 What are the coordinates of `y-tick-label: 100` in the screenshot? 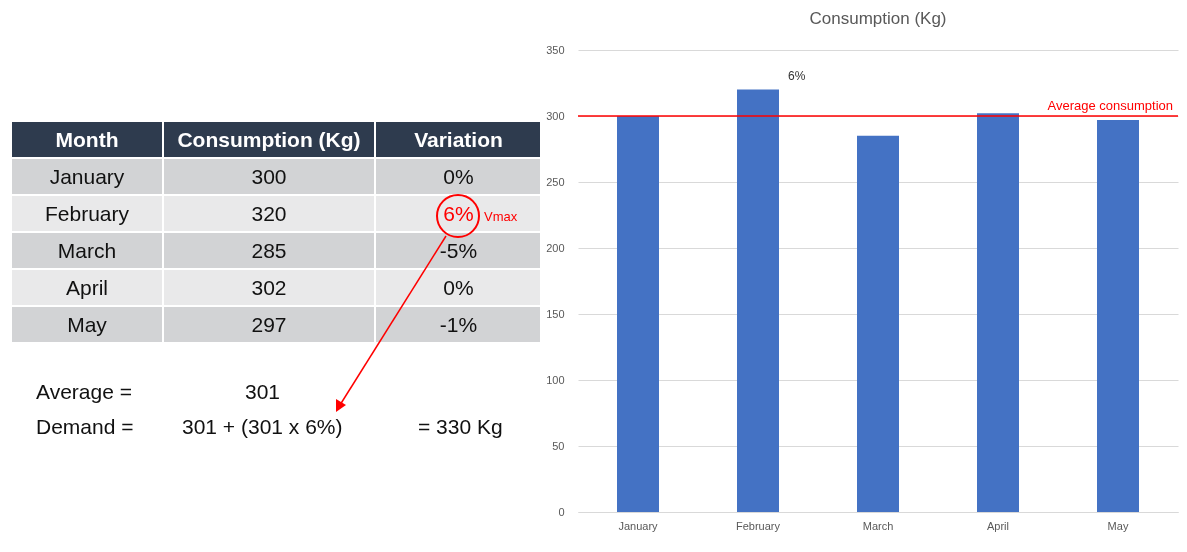 It's located at (555, 379).